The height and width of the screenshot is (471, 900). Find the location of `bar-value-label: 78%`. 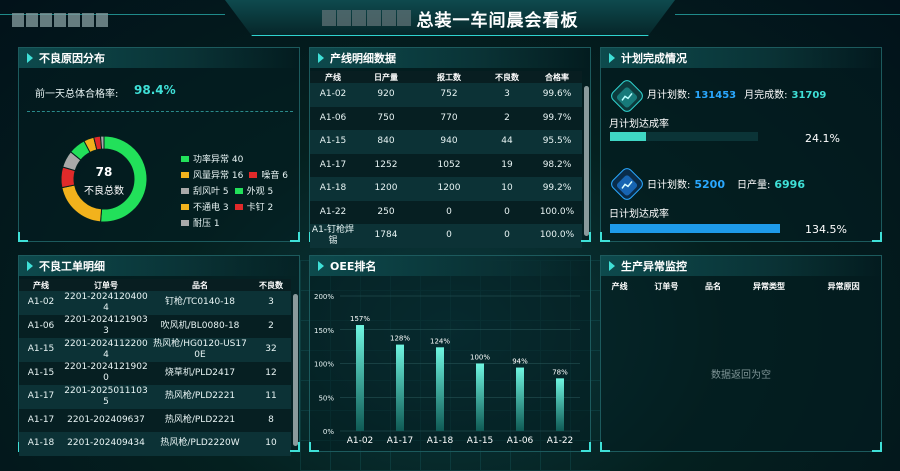

bar-value-label: 78% is located at coordinates (560, 372).